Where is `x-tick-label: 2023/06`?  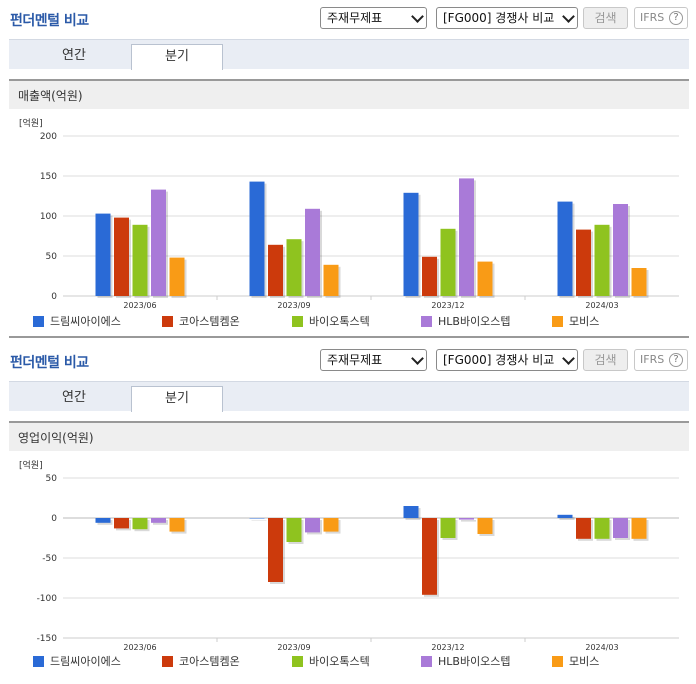 x-tick-label: 2023/06 is located at coordinates (139, 305).